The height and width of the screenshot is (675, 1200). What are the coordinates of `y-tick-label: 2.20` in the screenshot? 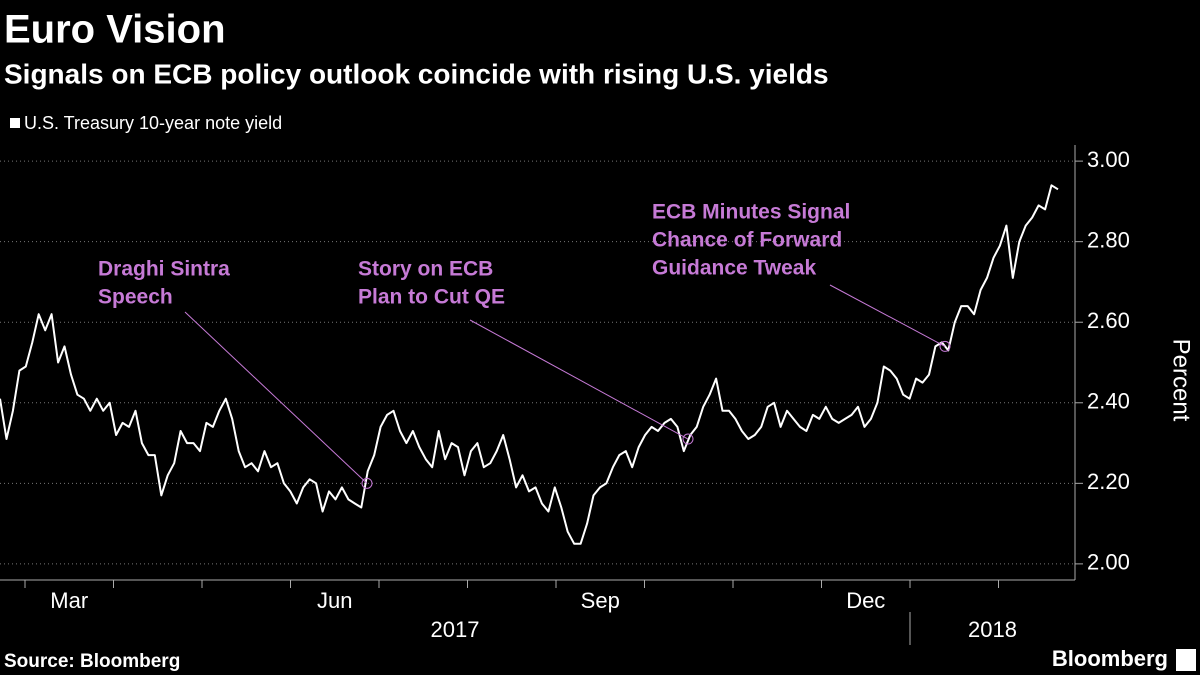 It's located at (1108, 481).